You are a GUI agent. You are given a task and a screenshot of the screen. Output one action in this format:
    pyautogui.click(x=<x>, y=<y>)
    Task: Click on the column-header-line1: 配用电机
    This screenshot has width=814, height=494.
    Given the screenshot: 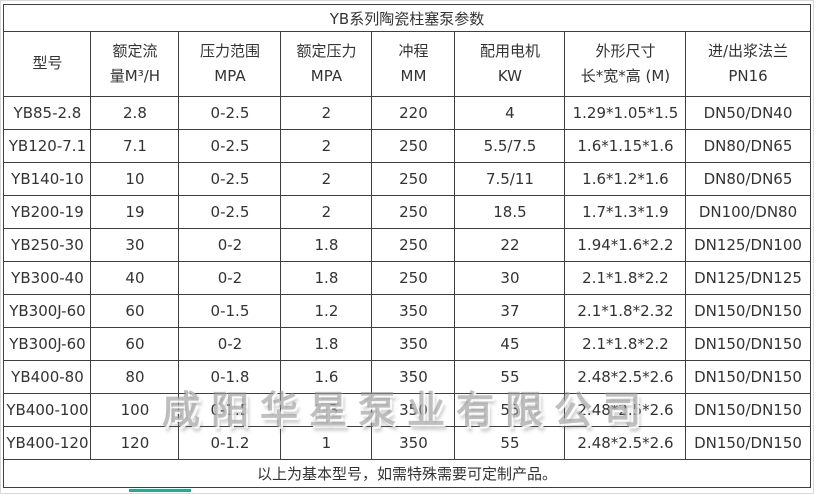 What is the action you would take?
    pyautogui.click(x=509, y=50)
    